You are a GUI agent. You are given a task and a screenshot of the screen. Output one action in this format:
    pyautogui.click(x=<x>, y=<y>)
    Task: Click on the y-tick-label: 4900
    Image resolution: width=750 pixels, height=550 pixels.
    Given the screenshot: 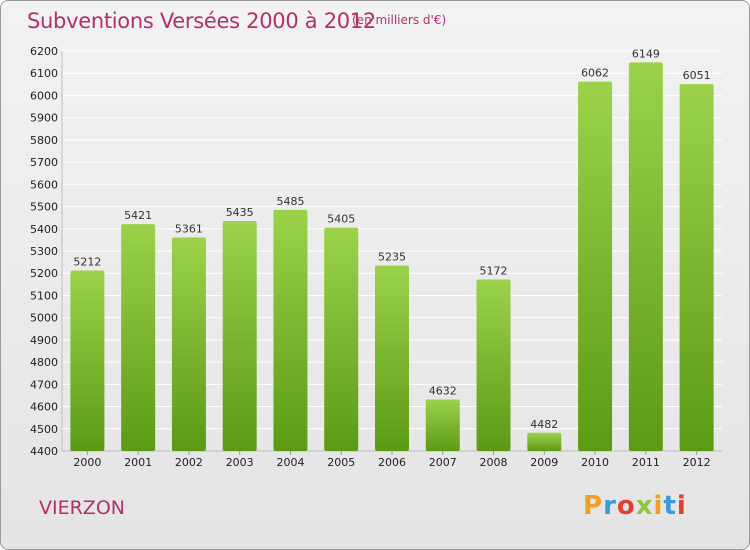 What is the action you would take?
    pyautogui.click(x=44, y=340)
    